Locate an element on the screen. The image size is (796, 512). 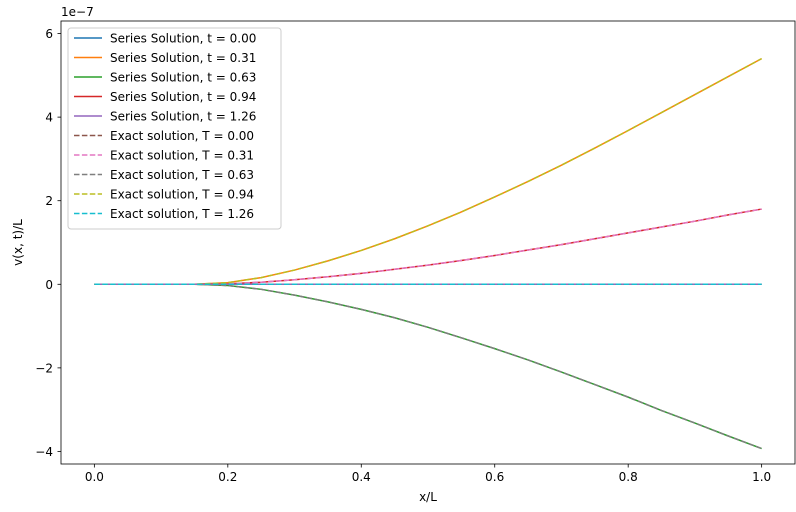
x-tick-label-1: 0.0 is located at coordinates (94, 477).